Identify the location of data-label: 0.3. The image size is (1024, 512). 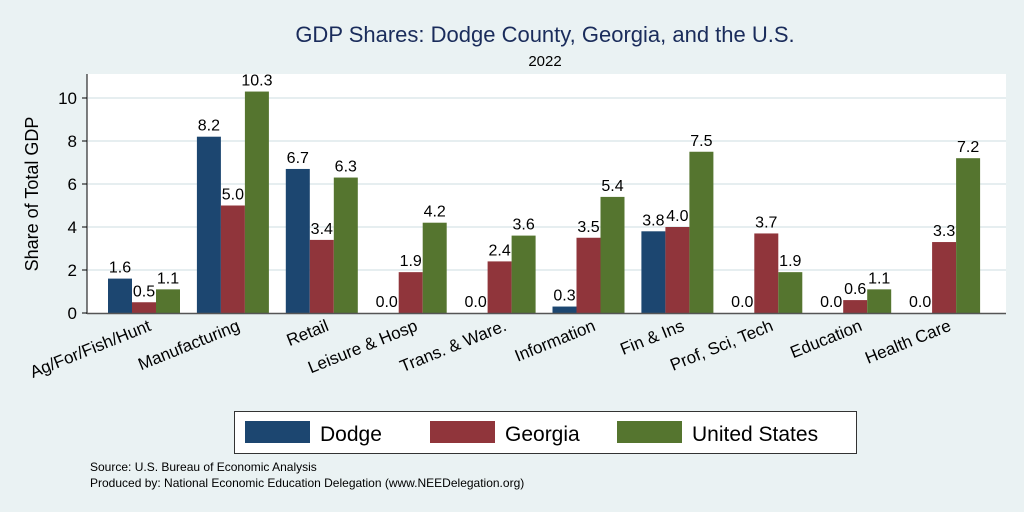
(564, 296).